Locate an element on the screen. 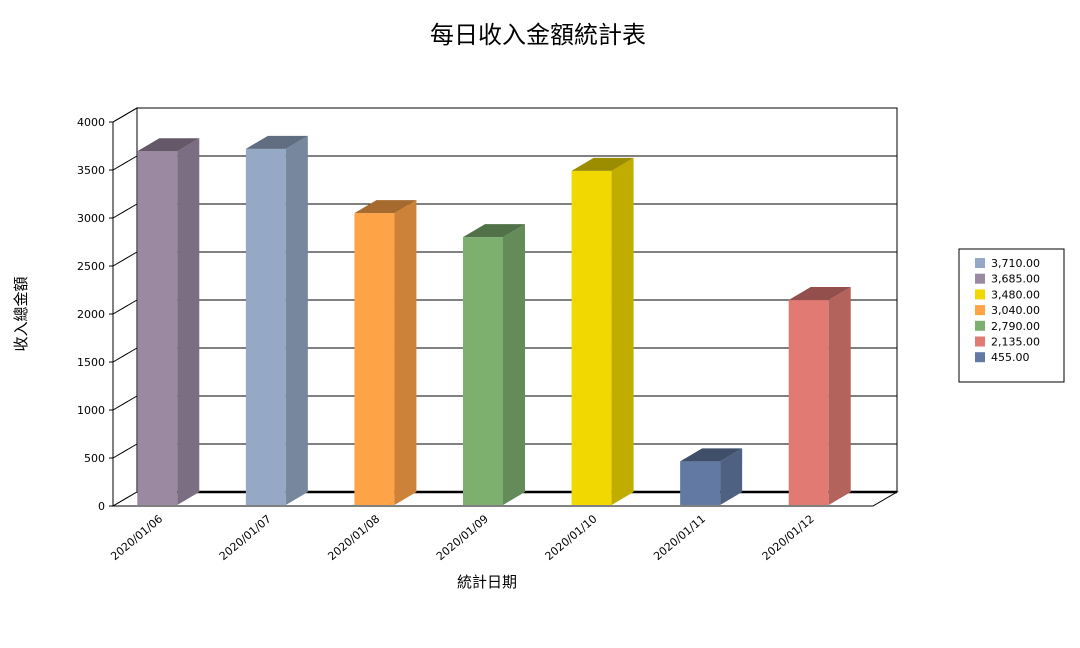 This screenshot has height=648, width=1080. x-tick-label: 2020/01/07 is located at coordinates (245, 537).